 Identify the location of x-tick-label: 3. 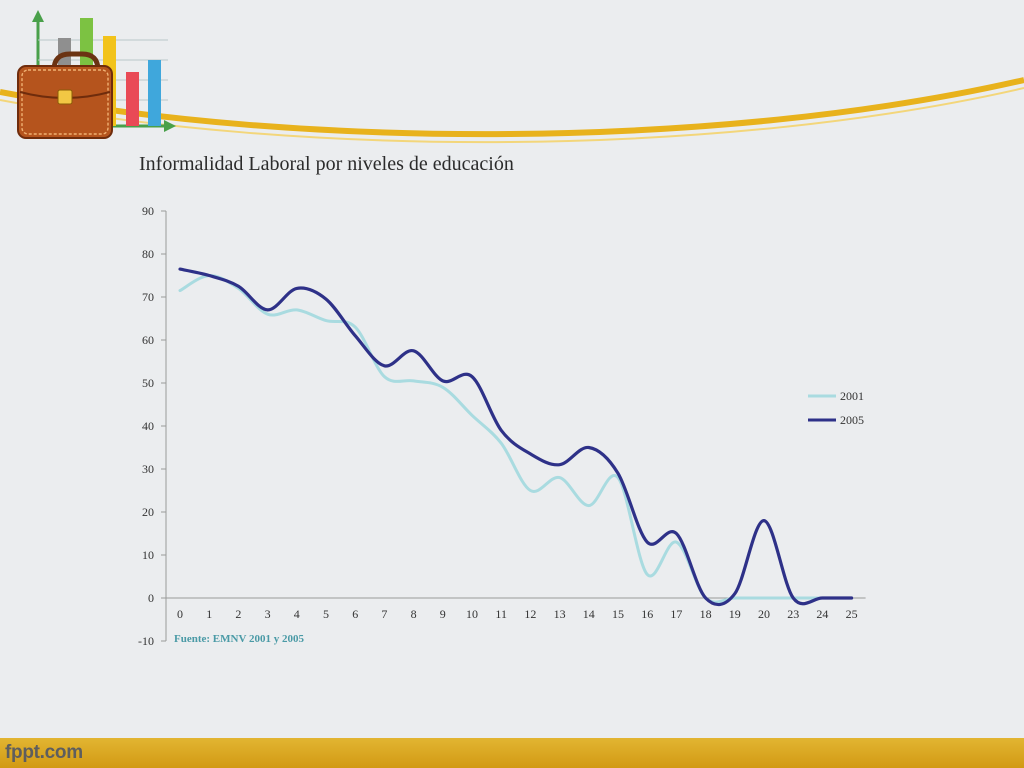
(268, 614).